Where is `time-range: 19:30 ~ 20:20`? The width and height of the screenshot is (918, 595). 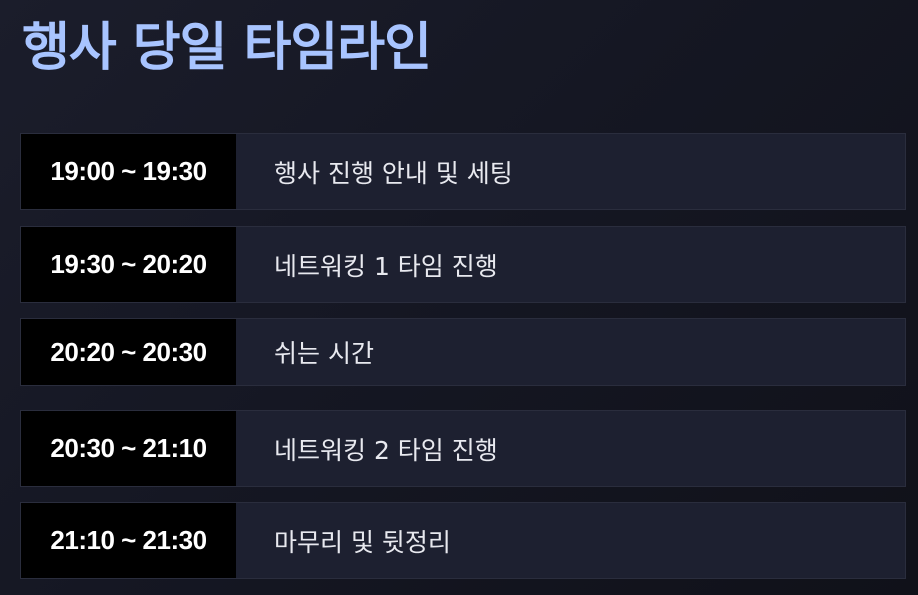 time-range: 19:30 ~ 20:20 is located at coordinates (128, 264).